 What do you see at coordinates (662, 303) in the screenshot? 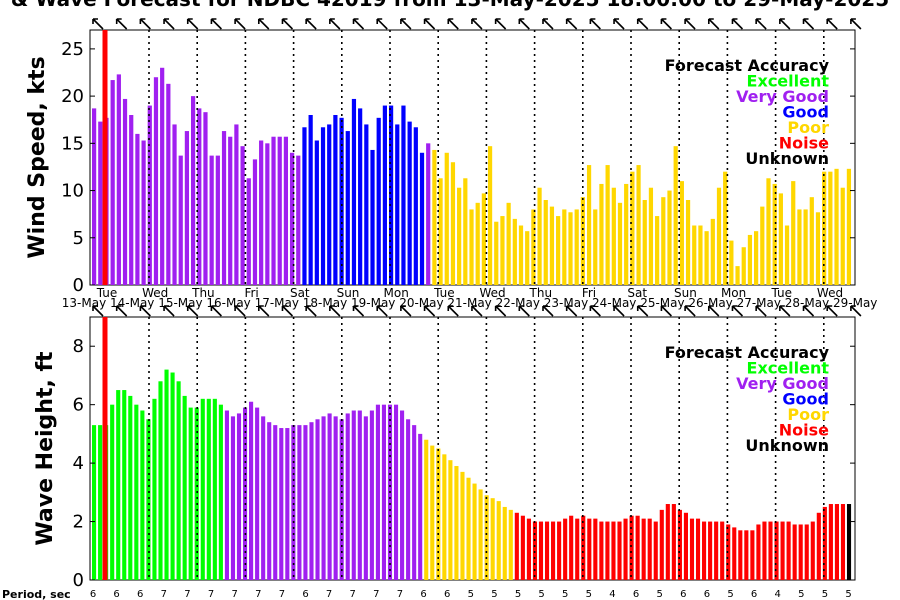
I see `date-label: 25-May` at bounding box center [662, 303].